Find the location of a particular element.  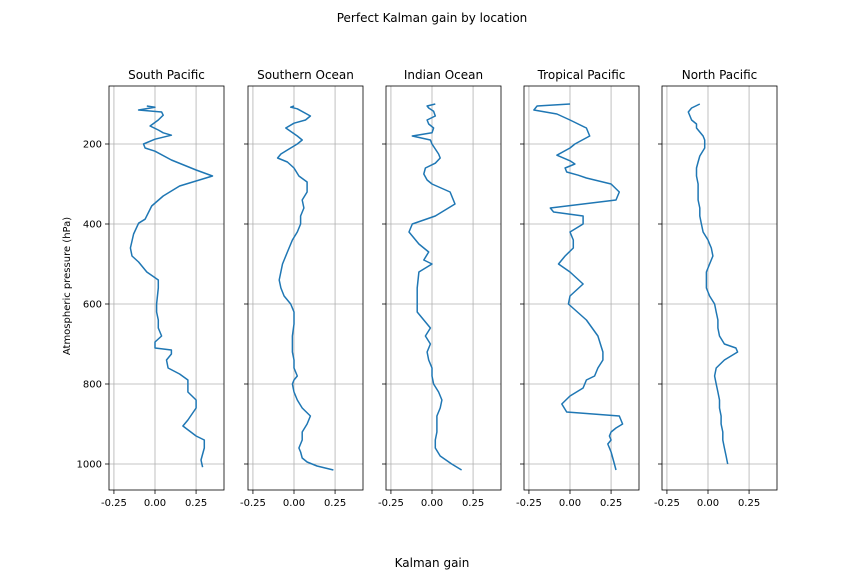

y-axis-label: Atmospheric pressure (hPa) is located at coordinates (67, 286).